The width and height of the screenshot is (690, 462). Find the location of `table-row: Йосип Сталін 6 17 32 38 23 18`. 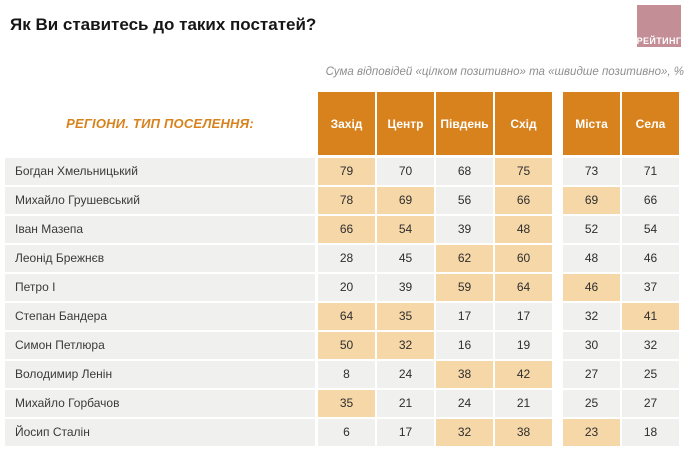

table-row: Йосип Сталін 6 17 32 38 23 18 is located at coordinates (345, 432).